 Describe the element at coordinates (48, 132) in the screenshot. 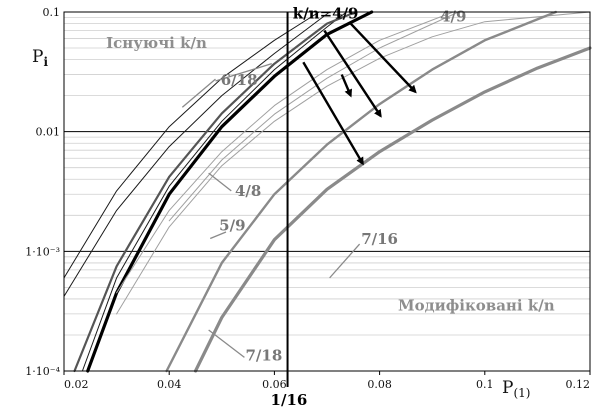

I see `y-tick-label: 0.01` at that location.